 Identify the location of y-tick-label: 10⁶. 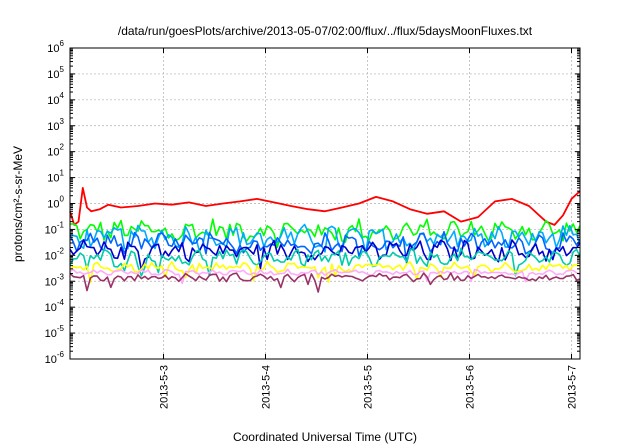
(55, 47).